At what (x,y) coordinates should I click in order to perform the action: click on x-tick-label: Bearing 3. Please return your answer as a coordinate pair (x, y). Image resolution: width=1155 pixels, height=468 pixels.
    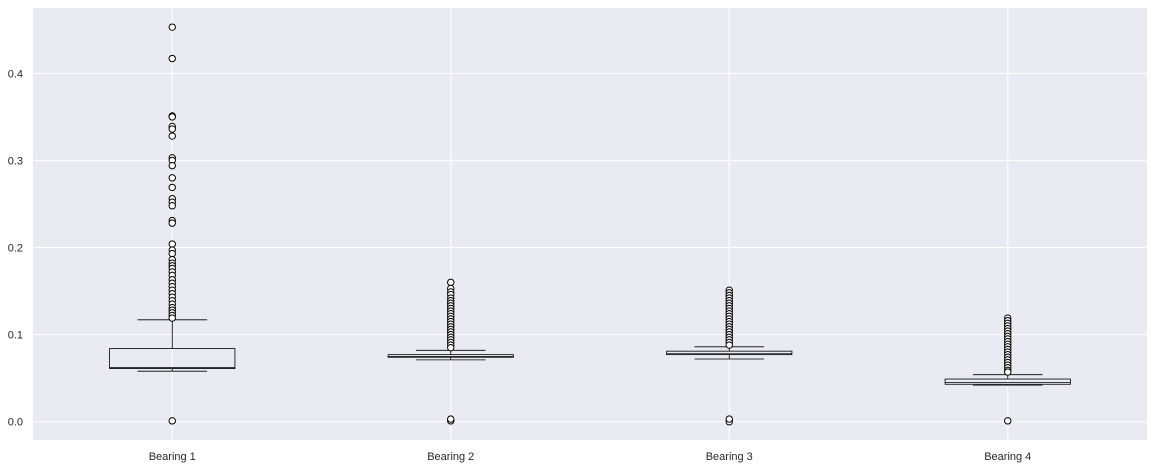
    Looking at the image, I should click on (729, 457).